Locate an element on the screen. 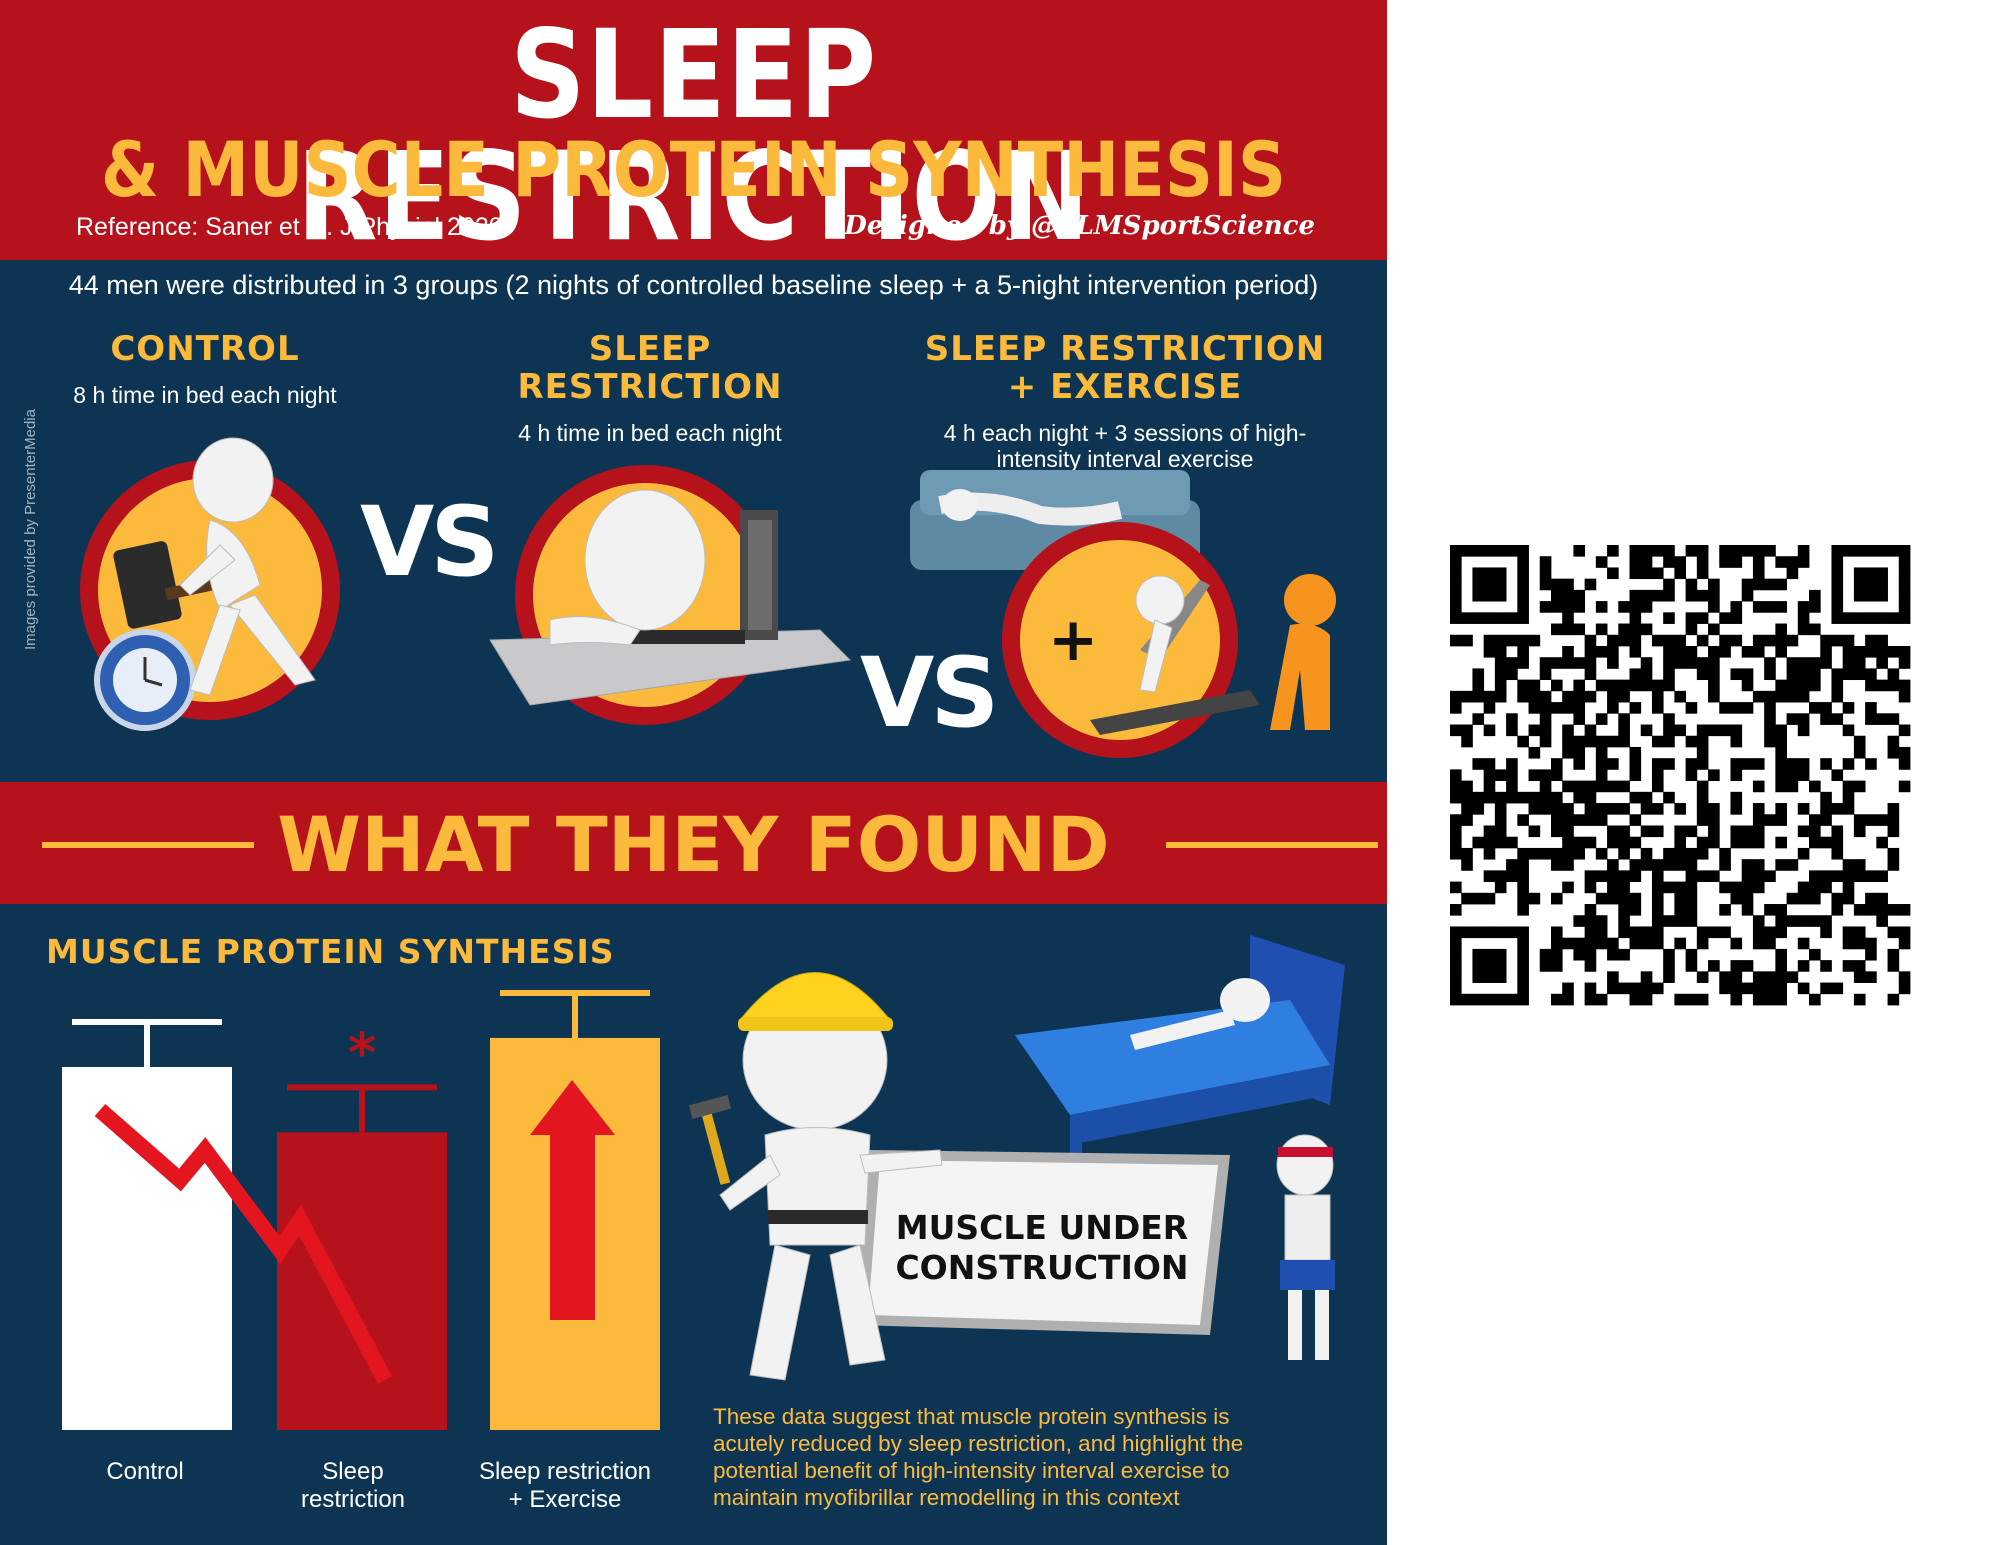  rising-arrow-icon is located at coordinates (572, 1200).